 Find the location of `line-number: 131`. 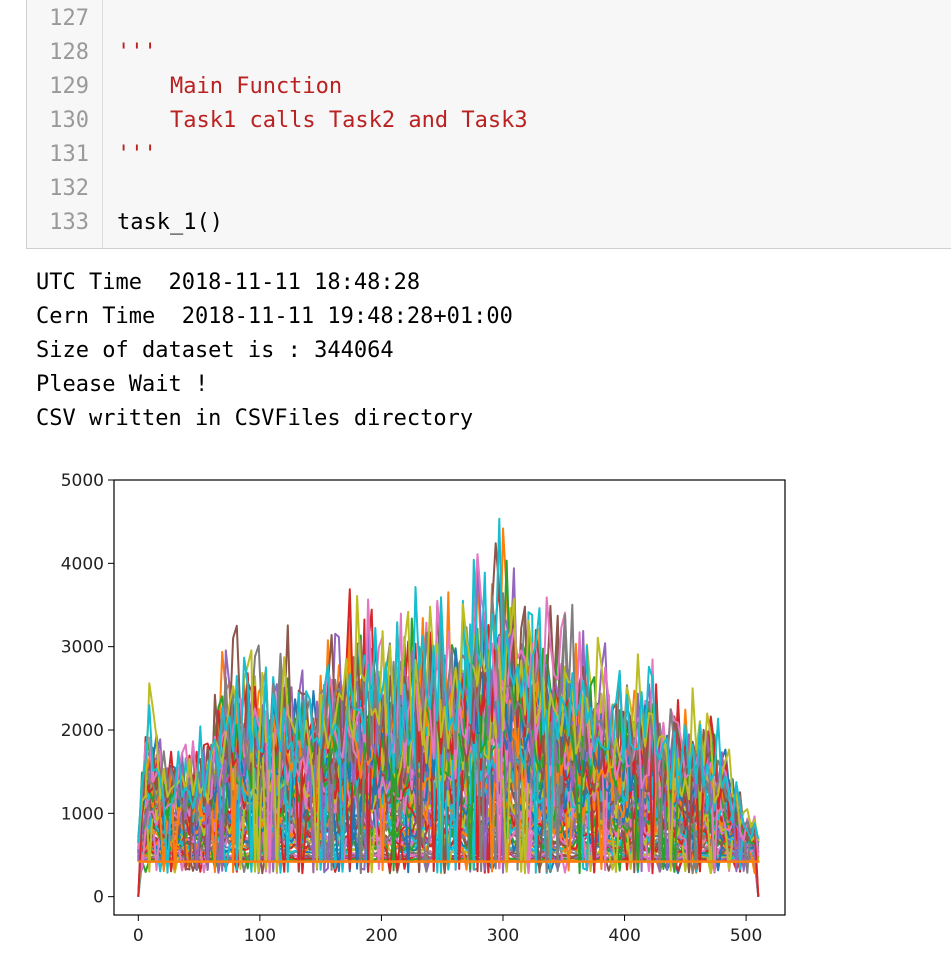

line-number: 131 is located at coordinates (69, 154).